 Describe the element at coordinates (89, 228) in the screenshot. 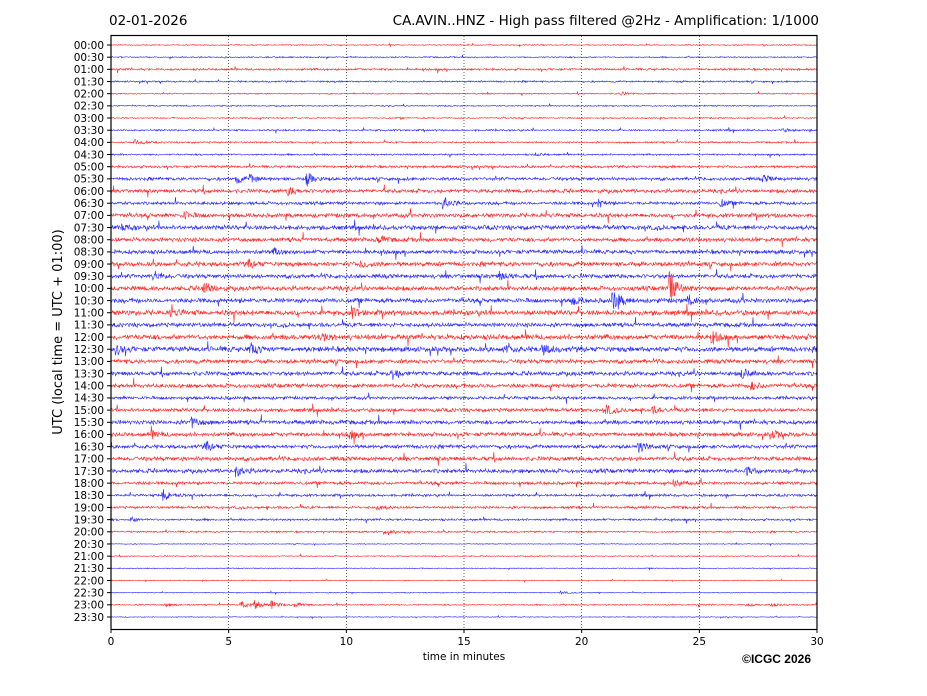

I see `y-tick-label: 07:30` at that location.